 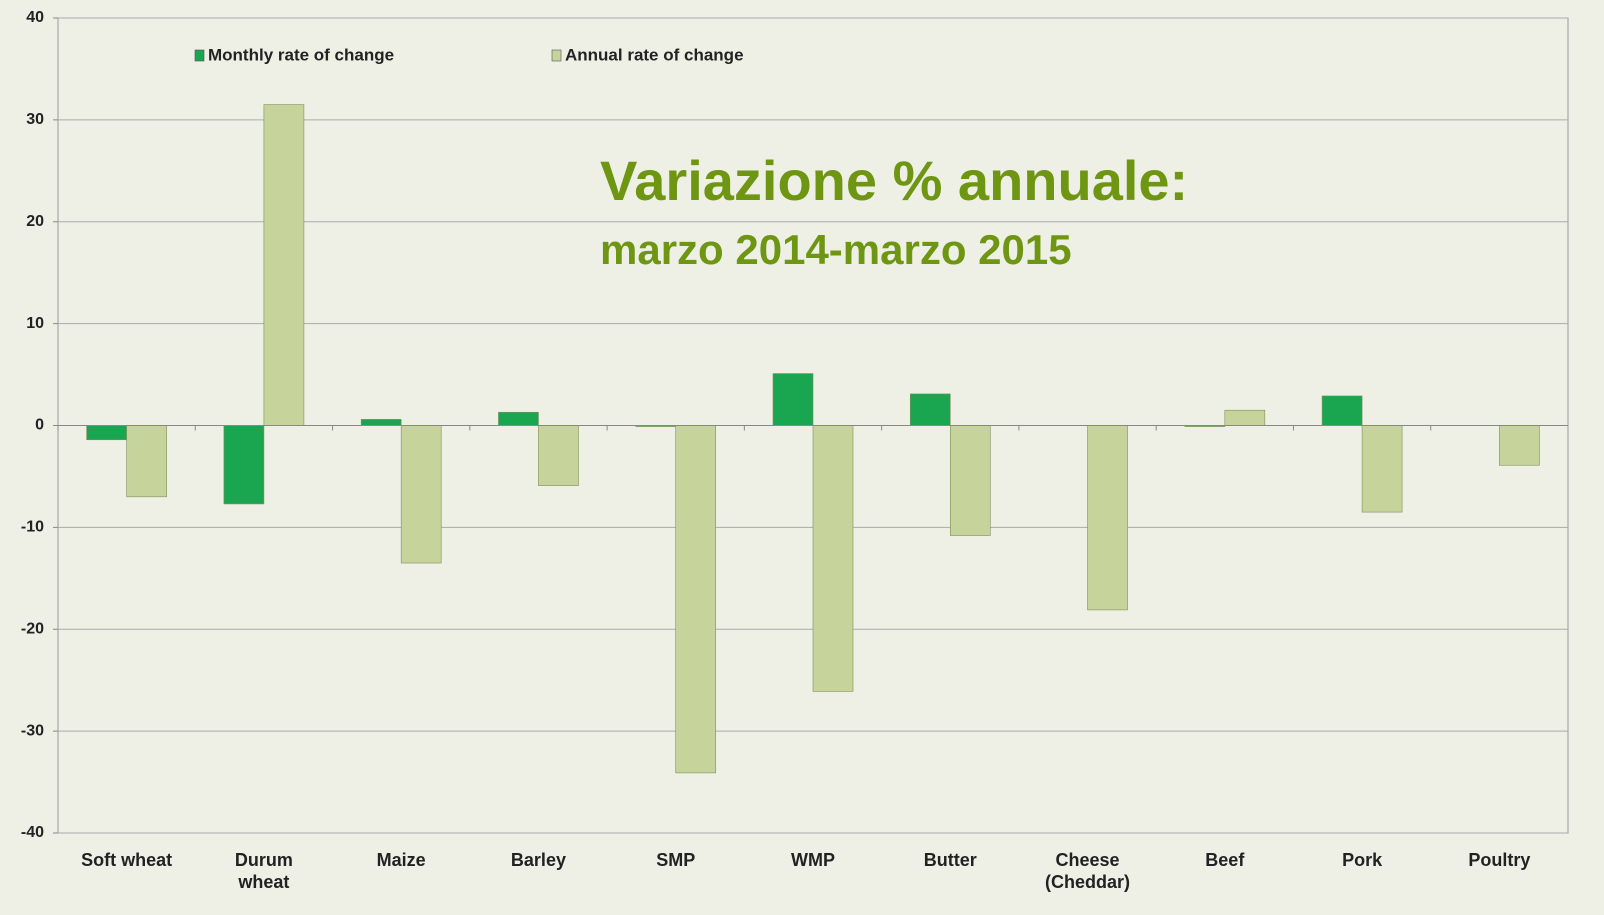 I want to click on legend-label: Monthly rate of change, so click(x=301, y=54).